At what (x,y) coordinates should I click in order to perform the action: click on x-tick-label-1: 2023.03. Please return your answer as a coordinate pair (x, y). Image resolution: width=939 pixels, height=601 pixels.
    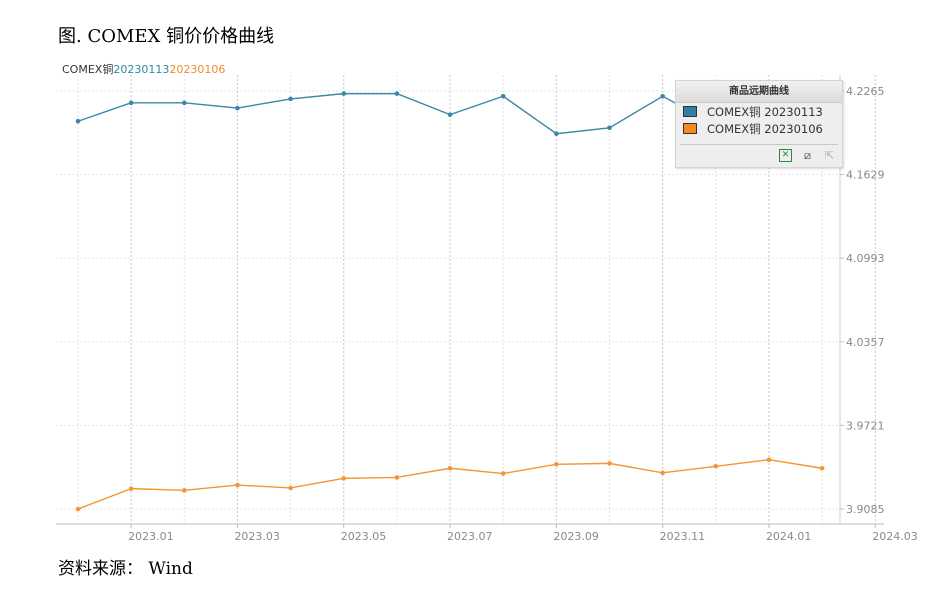
    Looking at the image, I should click on (257, 536).